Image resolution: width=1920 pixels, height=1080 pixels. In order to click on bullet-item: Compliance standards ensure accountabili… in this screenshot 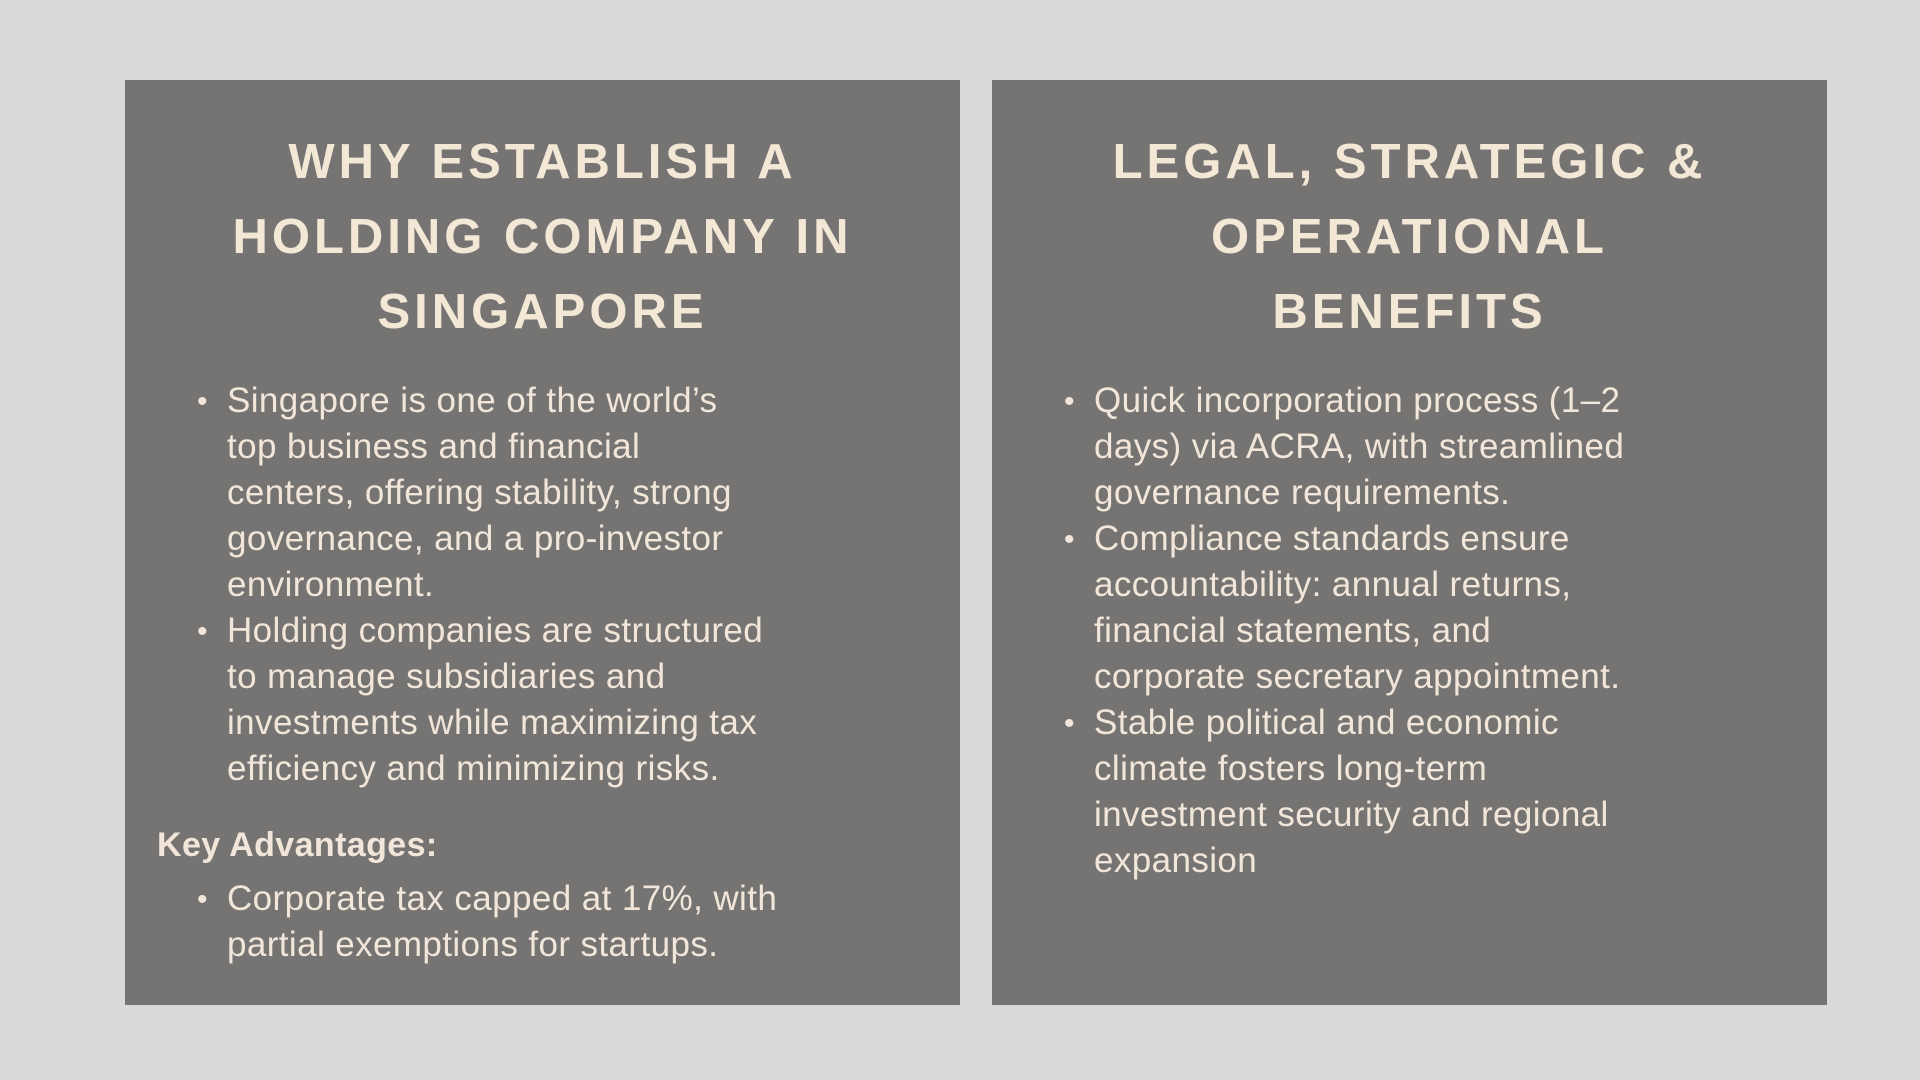, I will do `click(1430, 608)`.